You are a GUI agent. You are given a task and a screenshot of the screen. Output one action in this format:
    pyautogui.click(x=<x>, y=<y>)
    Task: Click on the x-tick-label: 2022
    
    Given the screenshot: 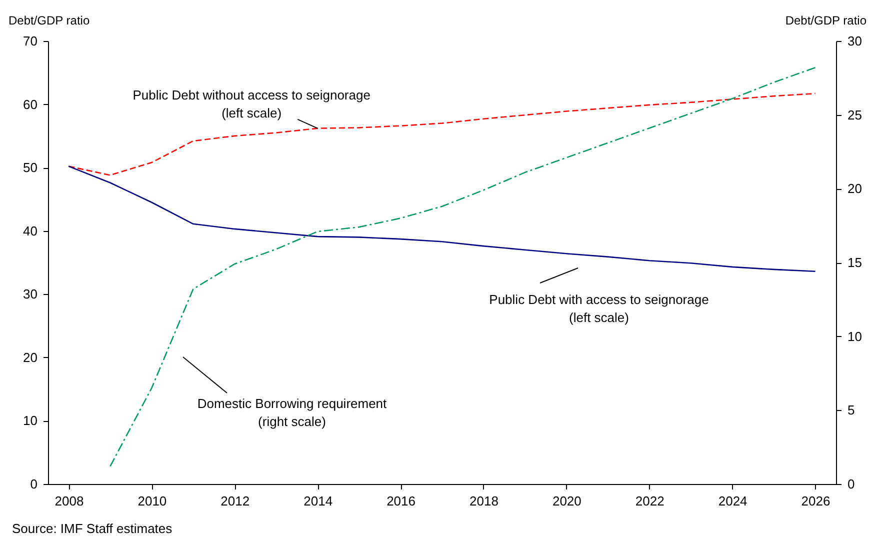 What is the action you would take?
    pyautogui.click(x=649, y=501)
    